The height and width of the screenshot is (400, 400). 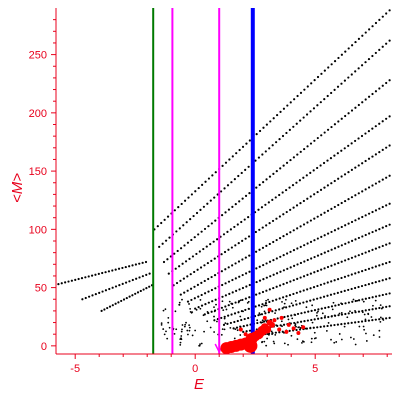 I want to click on y-tick-label: 50, so click(x=41, y=289).